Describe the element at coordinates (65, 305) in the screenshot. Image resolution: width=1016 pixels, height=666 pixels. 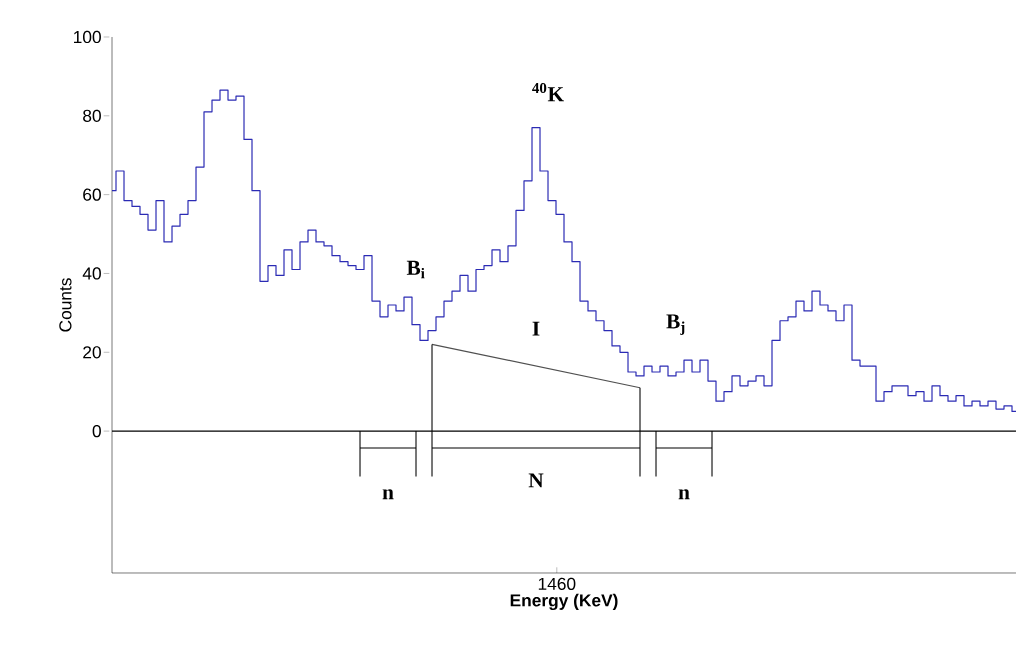
I see `y-axis-title: Counts` at that location.